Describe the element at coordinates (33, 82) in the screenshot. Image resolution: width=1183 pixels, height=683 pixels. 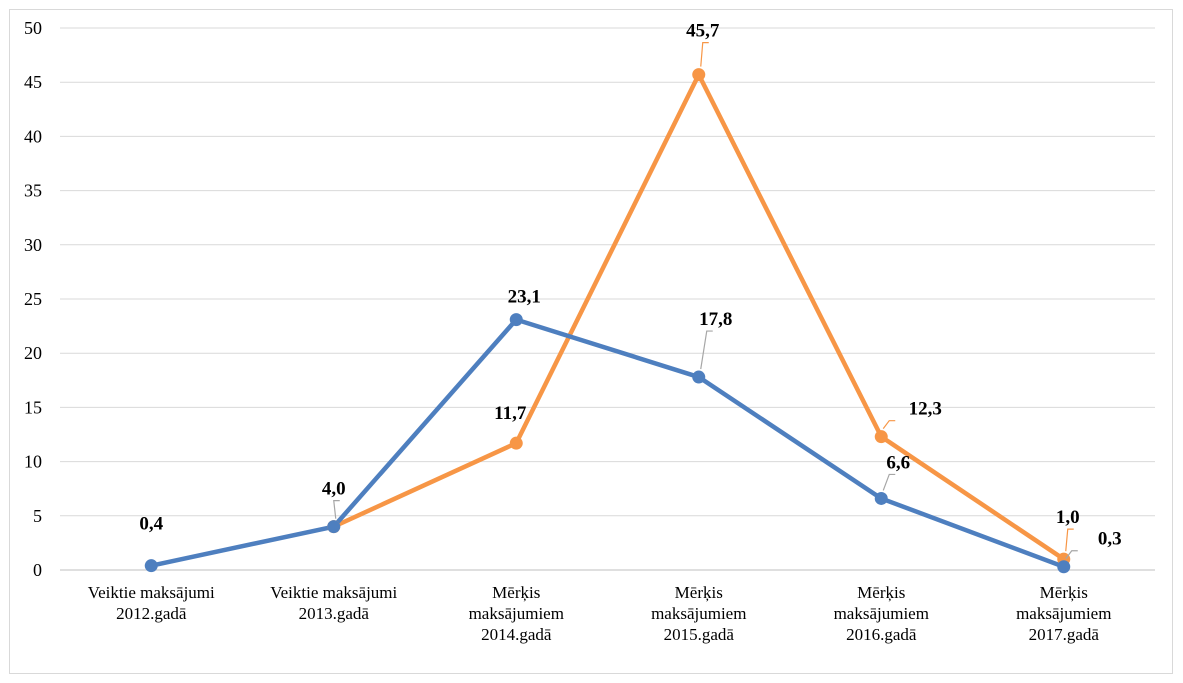
I see `y-tick-label: 45` at that location.